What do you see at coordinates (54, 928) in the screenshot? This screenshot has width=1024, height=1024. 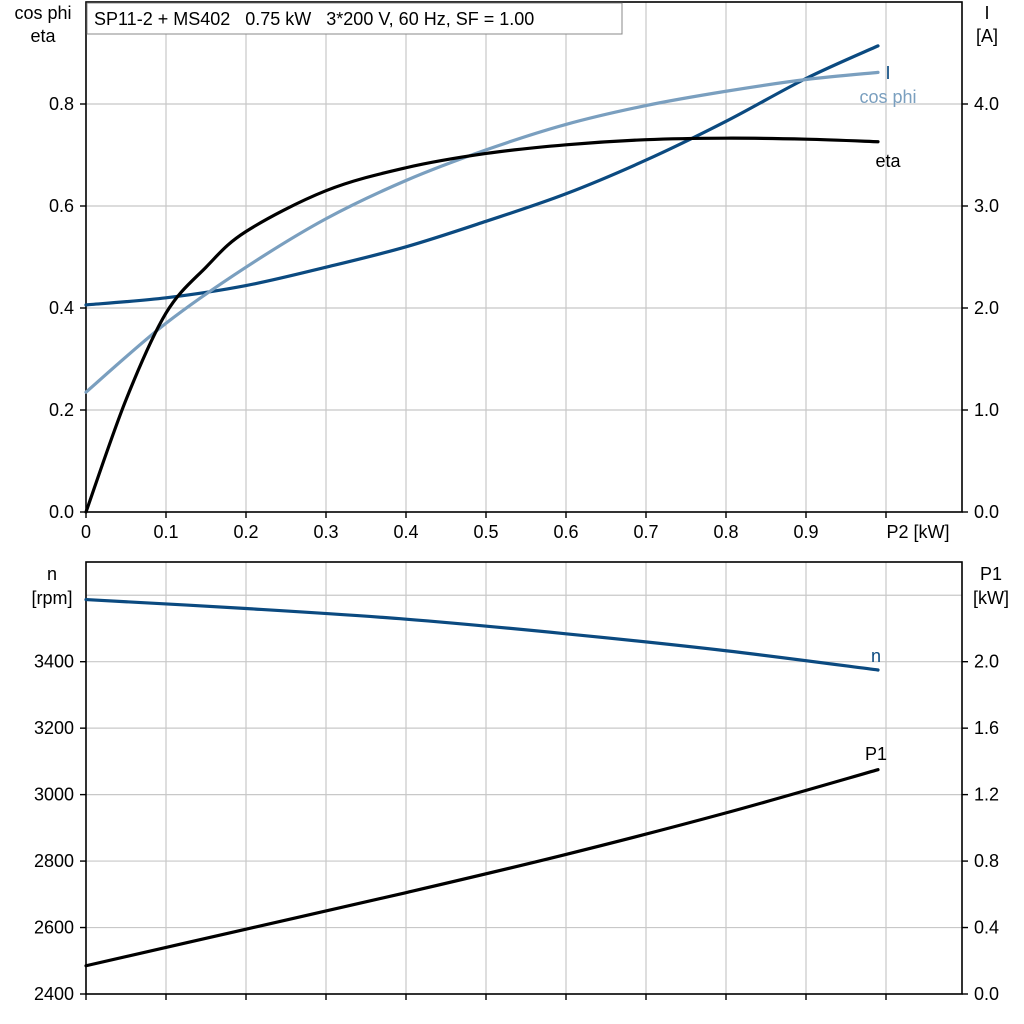 I see `y-left-tick-label: 2600` at bounding box center [54, 928].